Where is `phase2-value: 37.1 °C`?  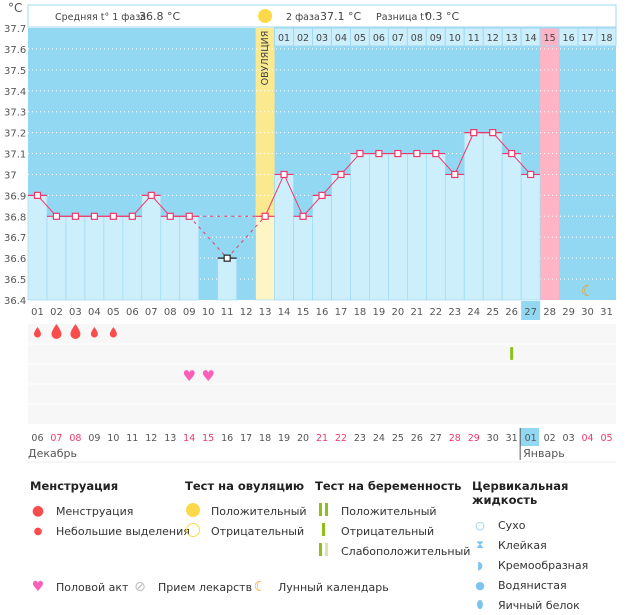
phase2-value: 37.1 °C is located at coordinates (340, 16).